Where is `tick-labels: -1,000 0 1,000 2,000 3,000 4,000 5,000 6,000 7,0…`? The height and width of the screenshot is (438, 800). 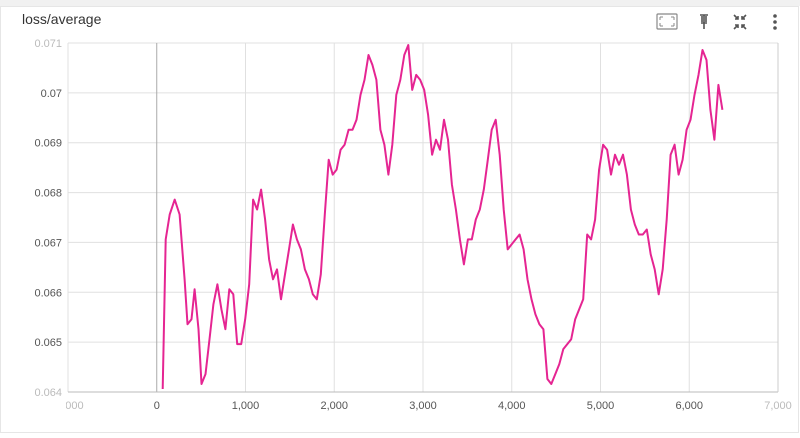
tick-labels: -1,000 0 1,000 2,000 3,000 4,000 5,000 6,000 7,0… is located at coordinates (422, 406).